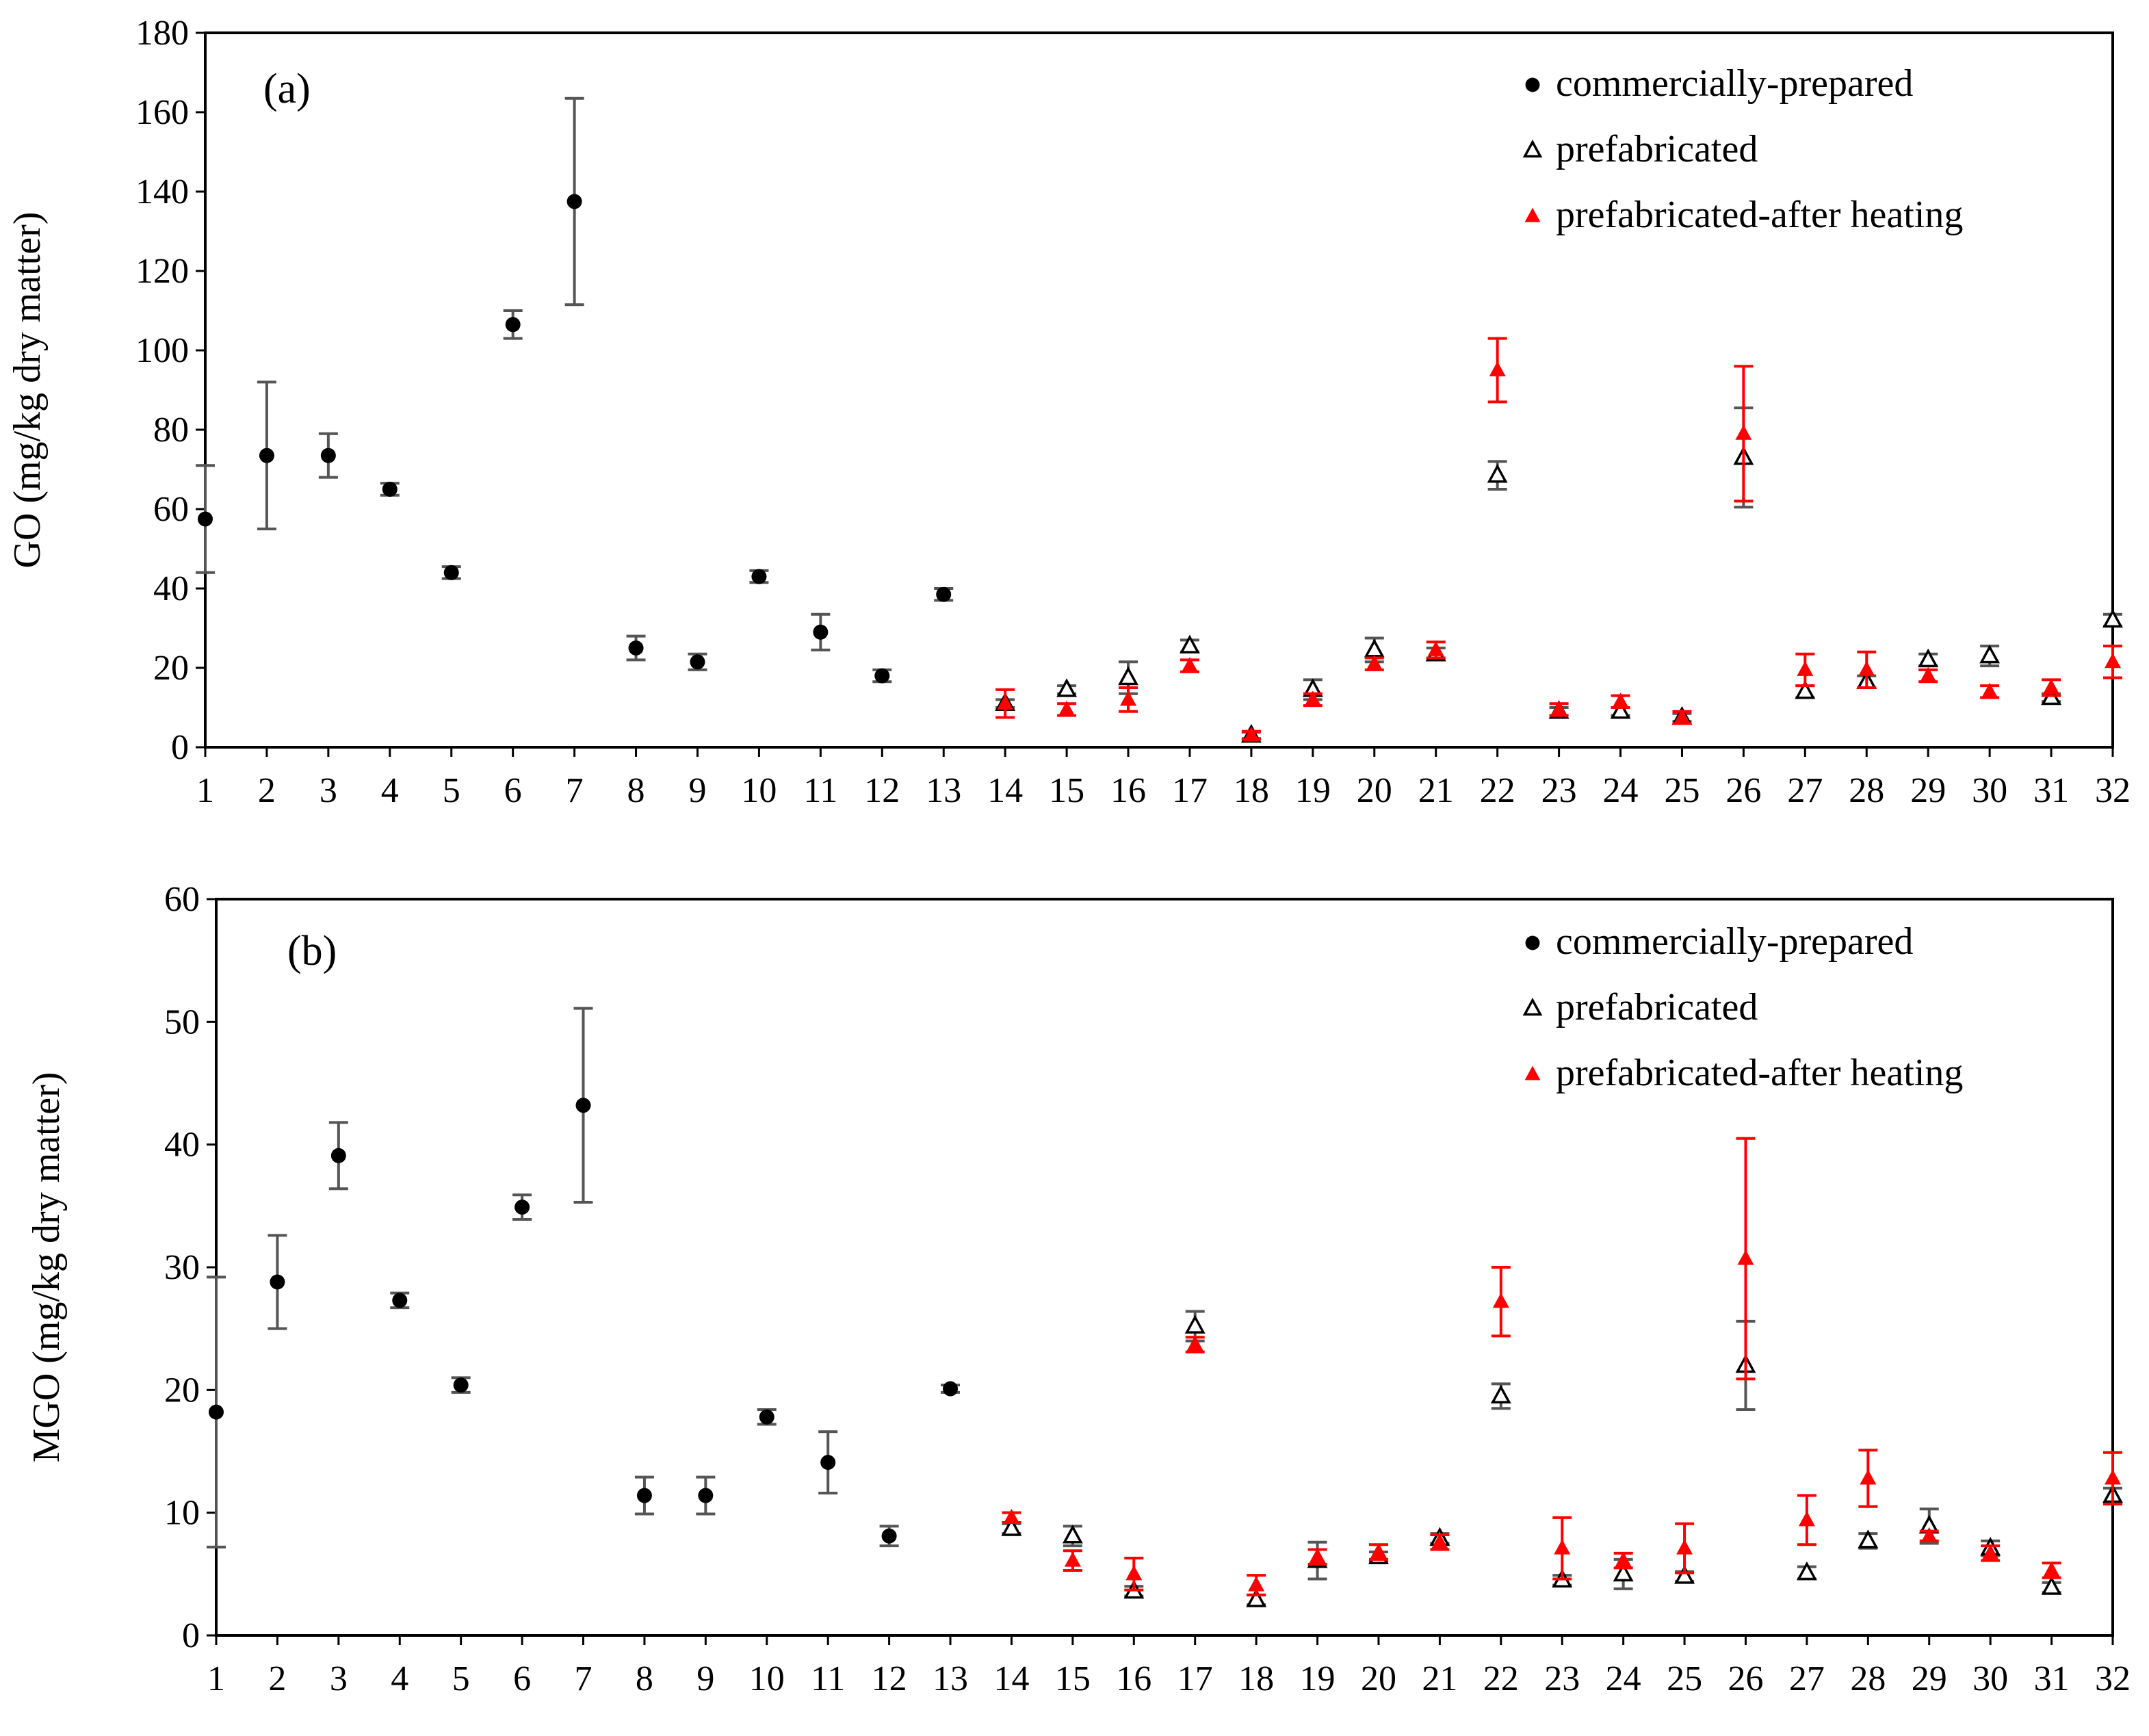 The image size is (2149, 1736). I want to click on x-tick-label: 21, so click(1439, 1678).